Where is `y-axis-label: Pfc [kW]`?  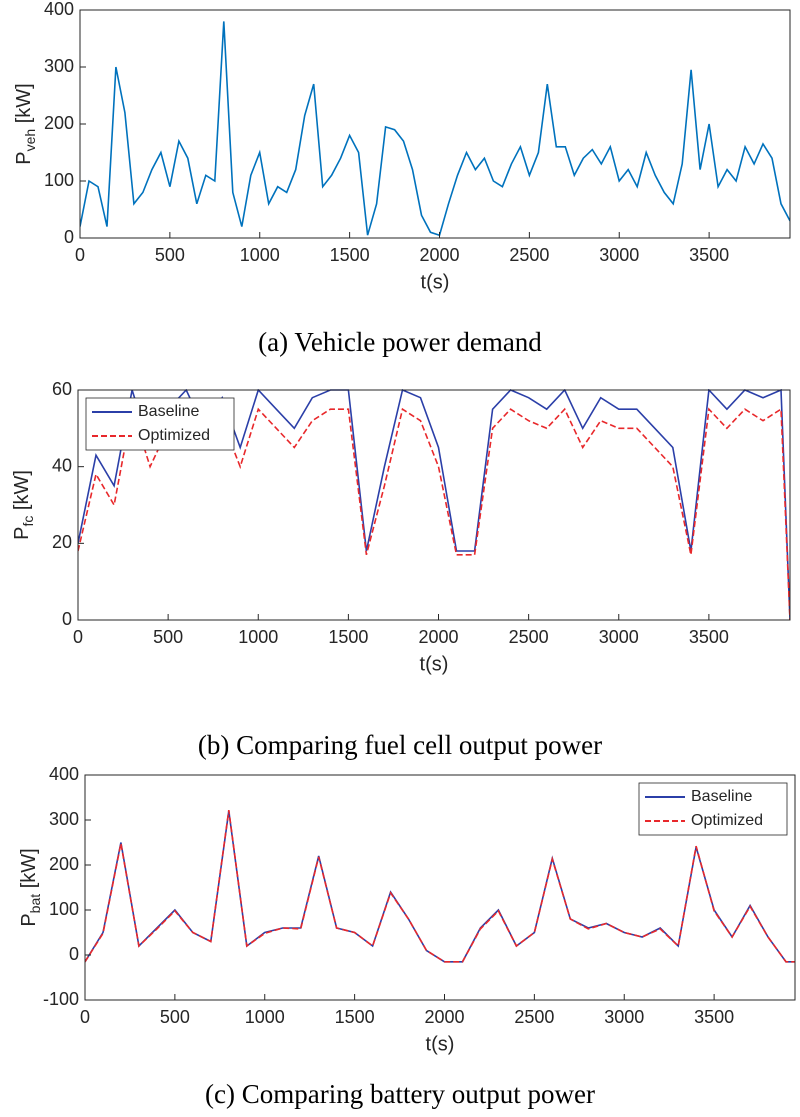
y-axis-label: Pfc [kW] is located at coordinates (23, 505).